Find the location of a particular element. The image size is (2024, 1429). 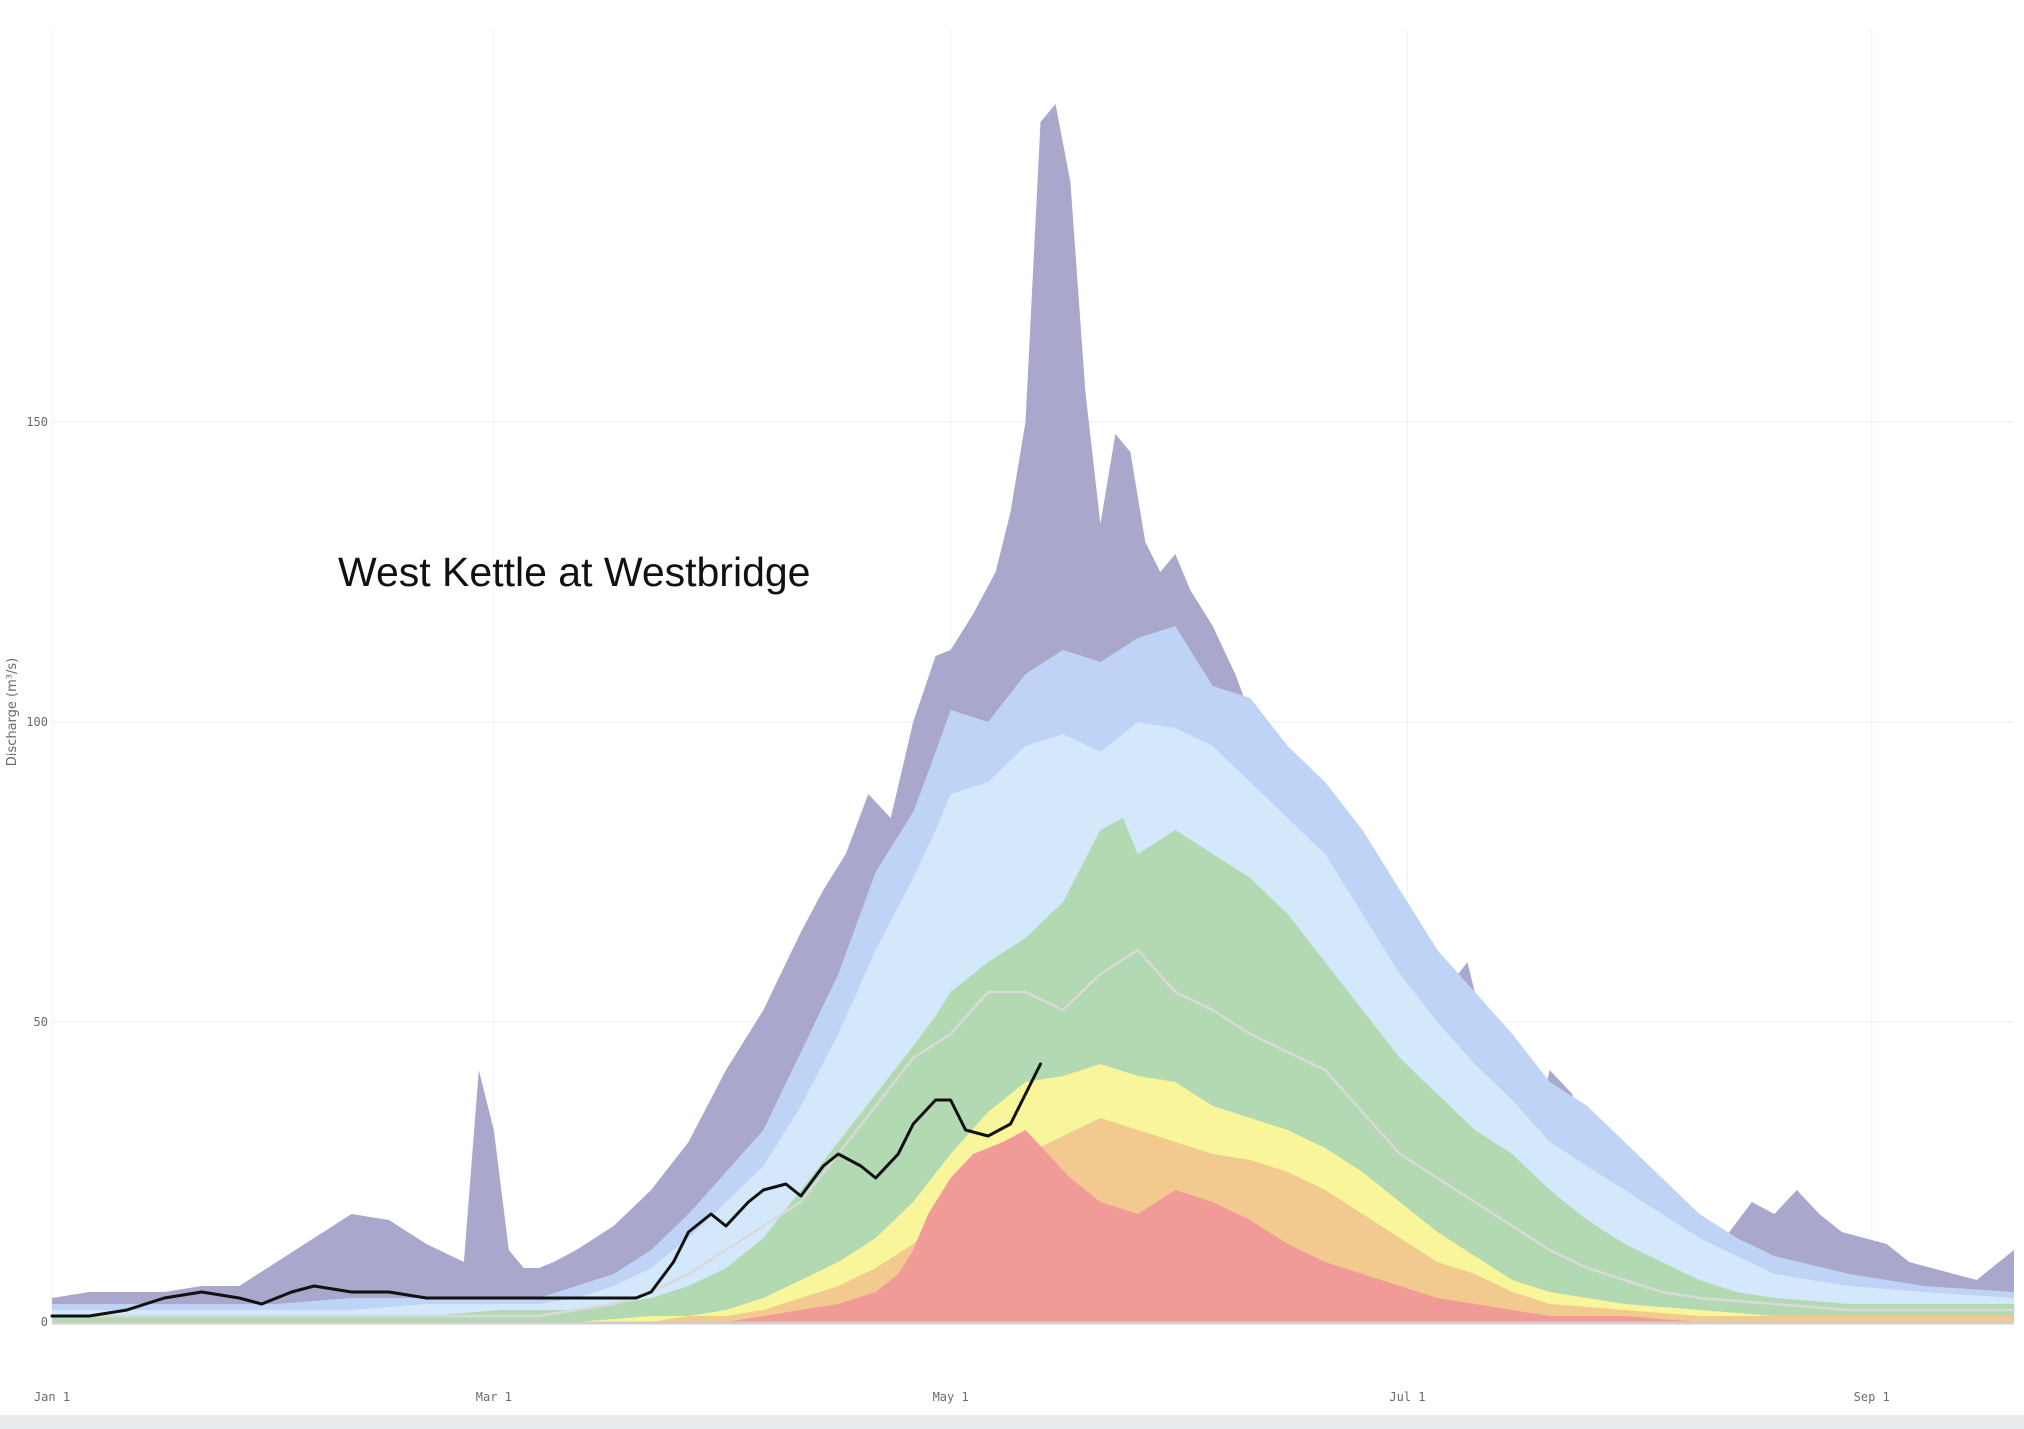

y-tick-label: 150 is located at coordinates (37, 422).